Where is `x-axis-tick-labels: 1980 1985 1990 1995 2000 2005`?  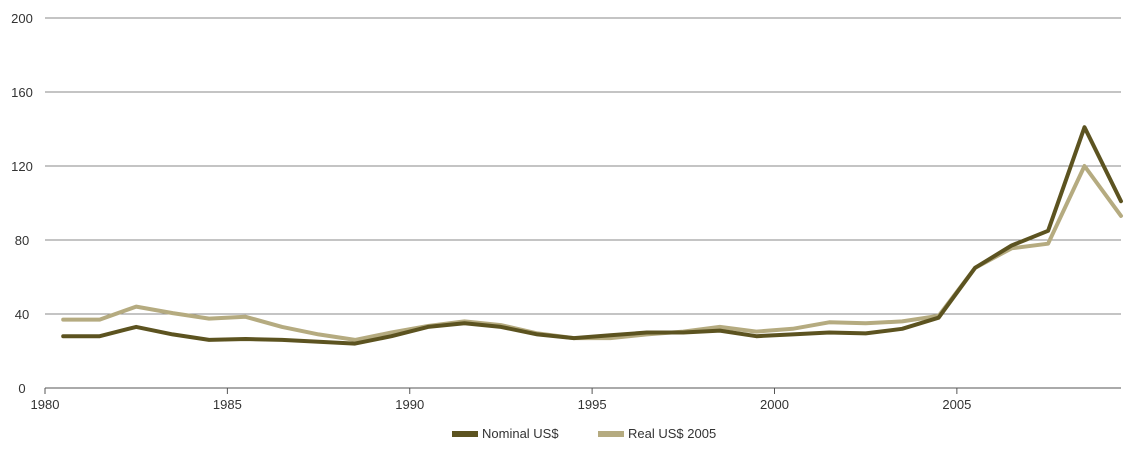
x-axis-tick-labels: 1980 1985 1990 1995 2000 2005 is located at coordinates (501, 400).